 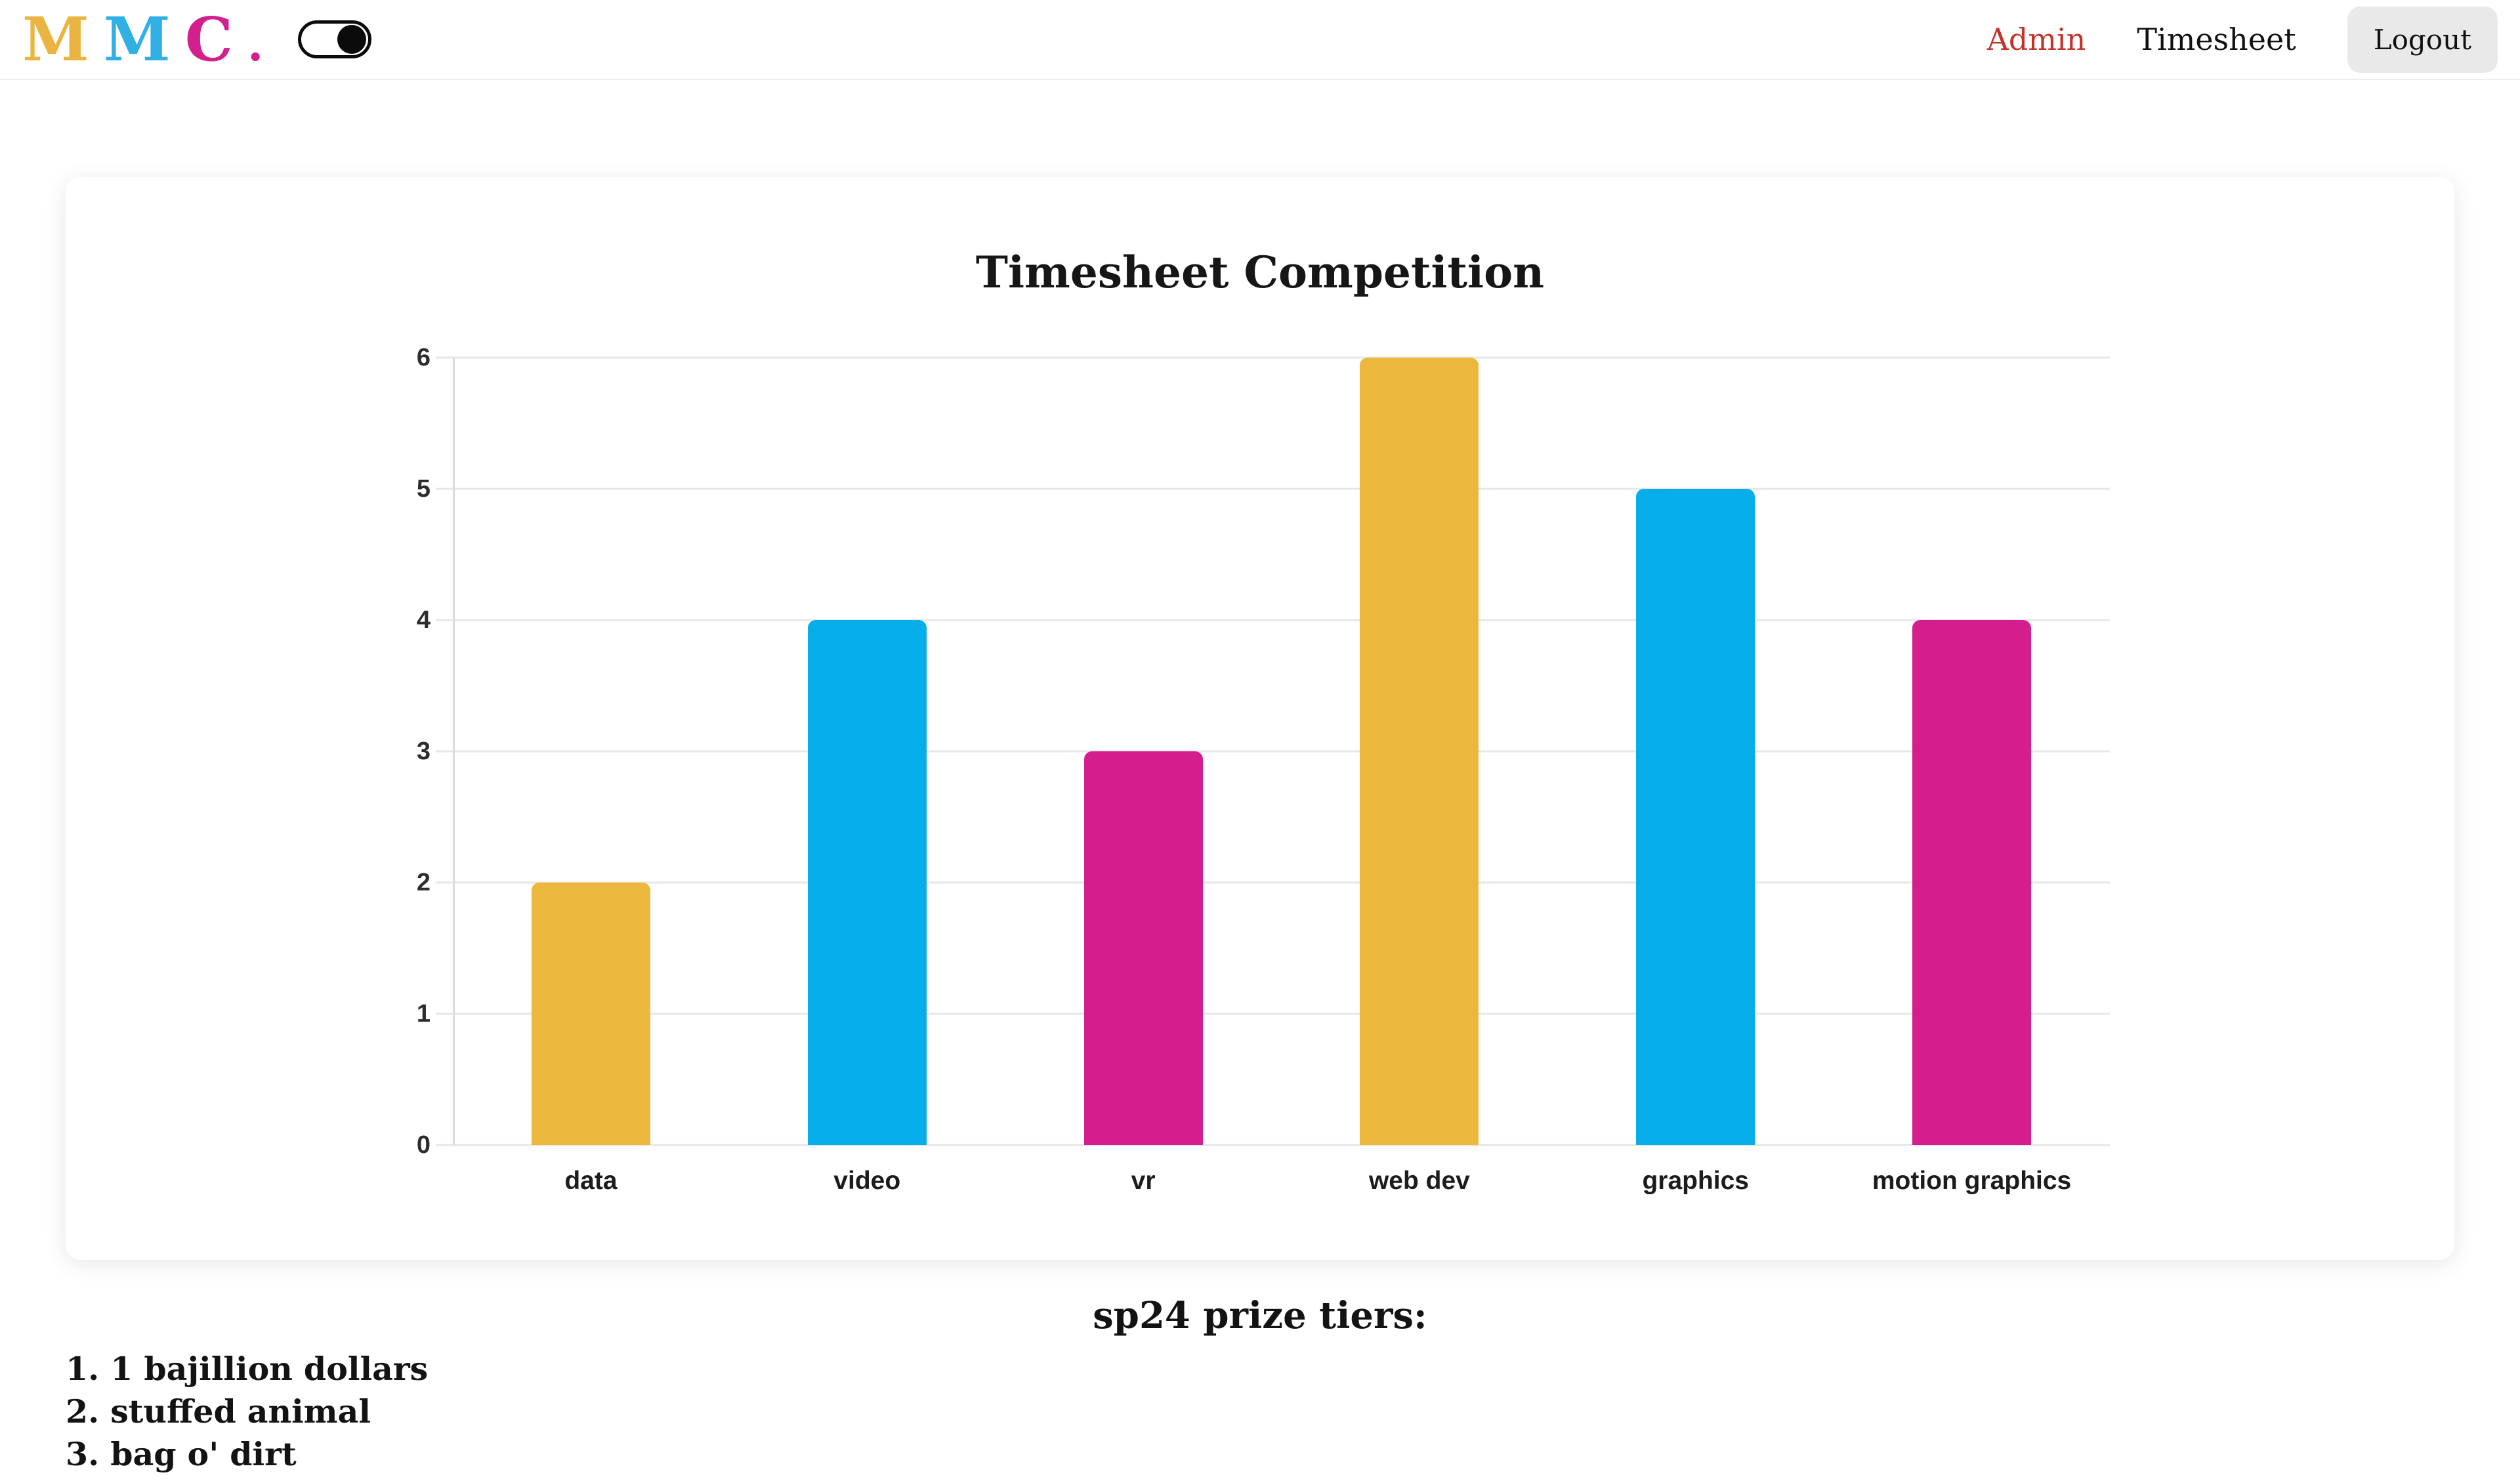 I want to click on bar-video, so click(x=867, y=882).